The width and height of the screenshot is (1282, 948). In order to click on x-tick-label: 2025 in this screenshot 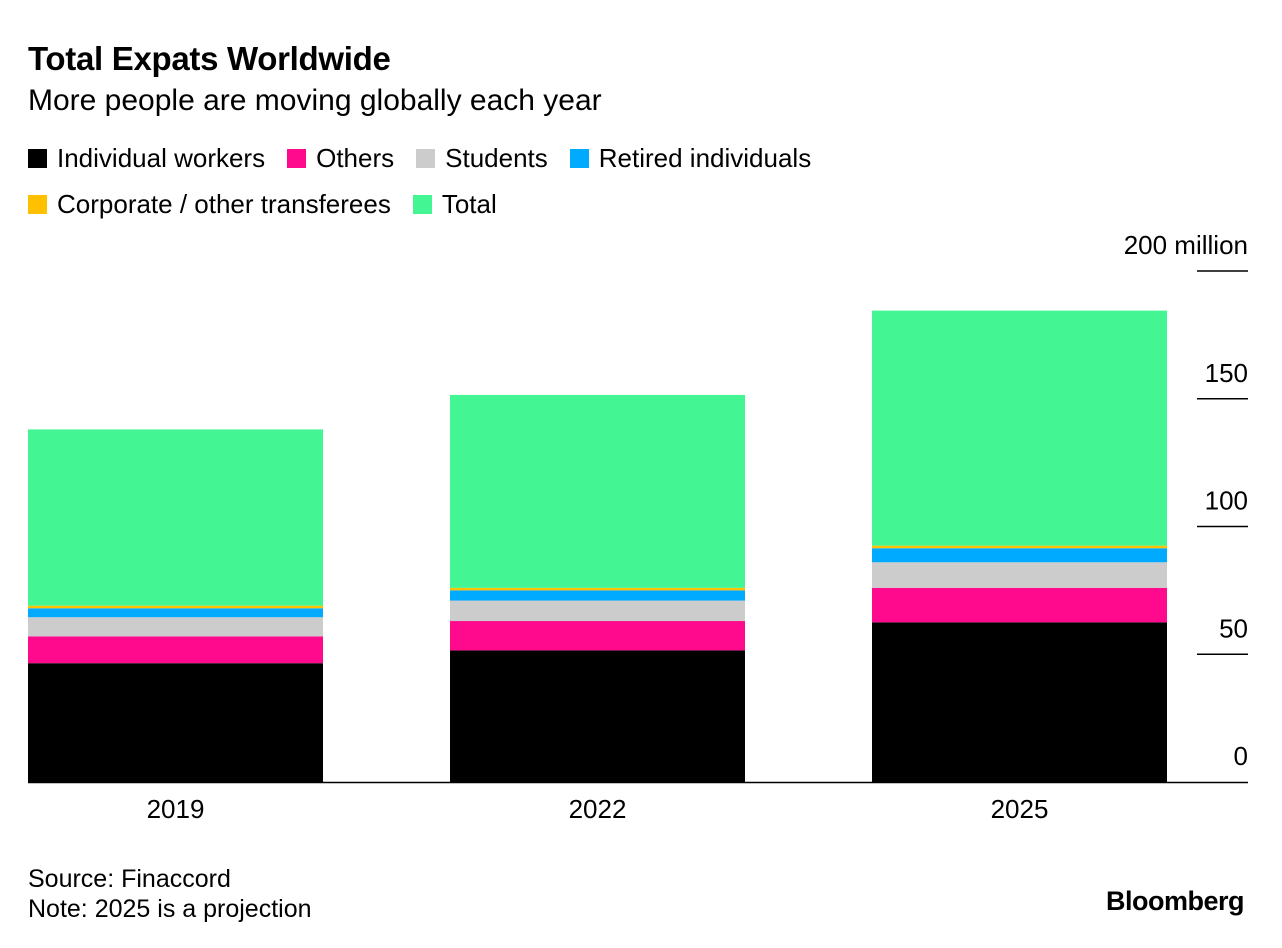, I will do `click(1020, 809)`.